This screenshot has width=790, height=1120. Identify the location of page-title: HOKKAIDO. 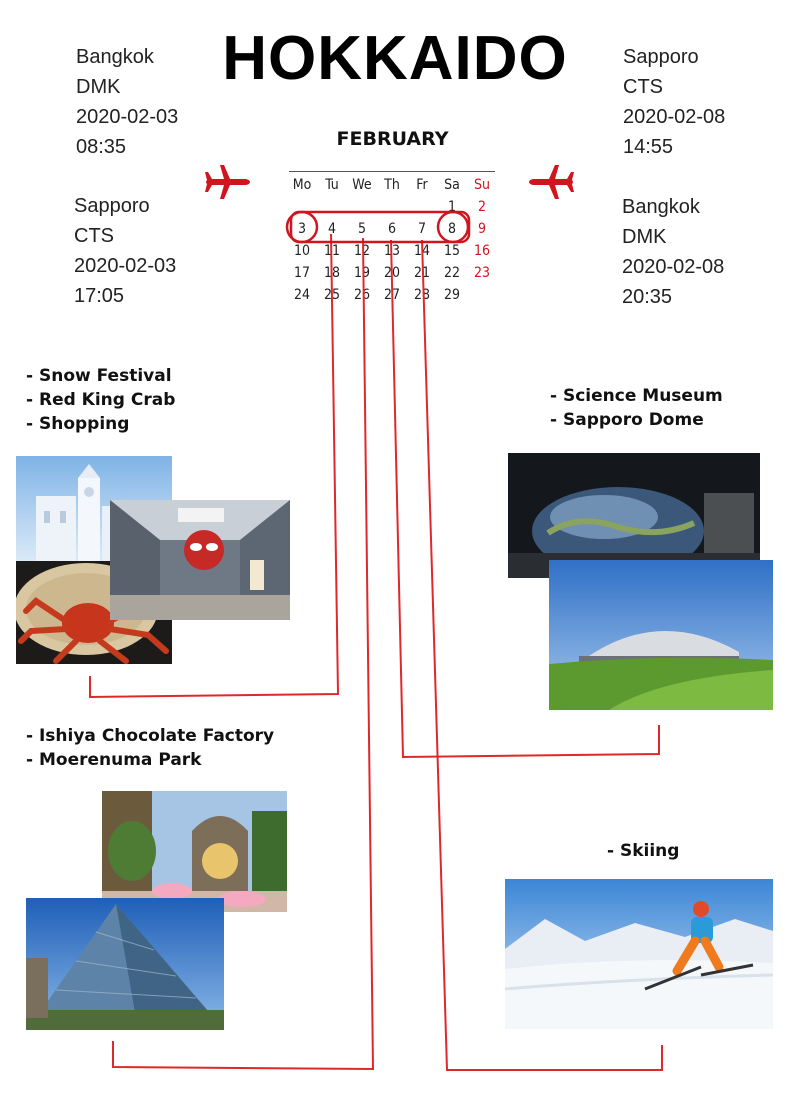
(395, 58).